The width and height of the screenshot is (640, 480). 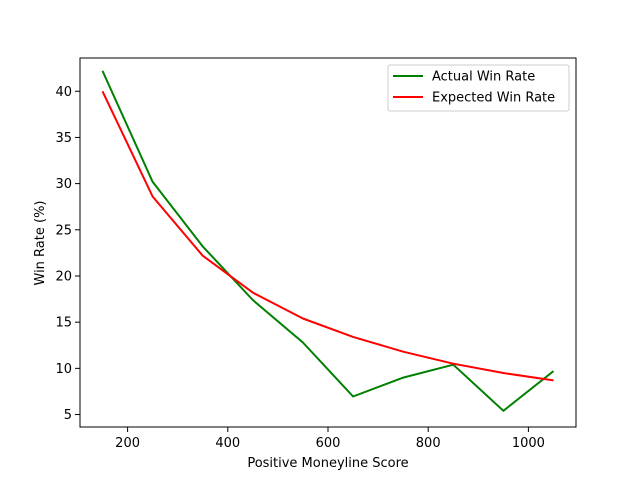 What do you see at coordinates (67, 254) in the screenshot?
I see `y-axis-ticks: 5 10 15 20 25 30 35 40` at bounding box center [67, 254].